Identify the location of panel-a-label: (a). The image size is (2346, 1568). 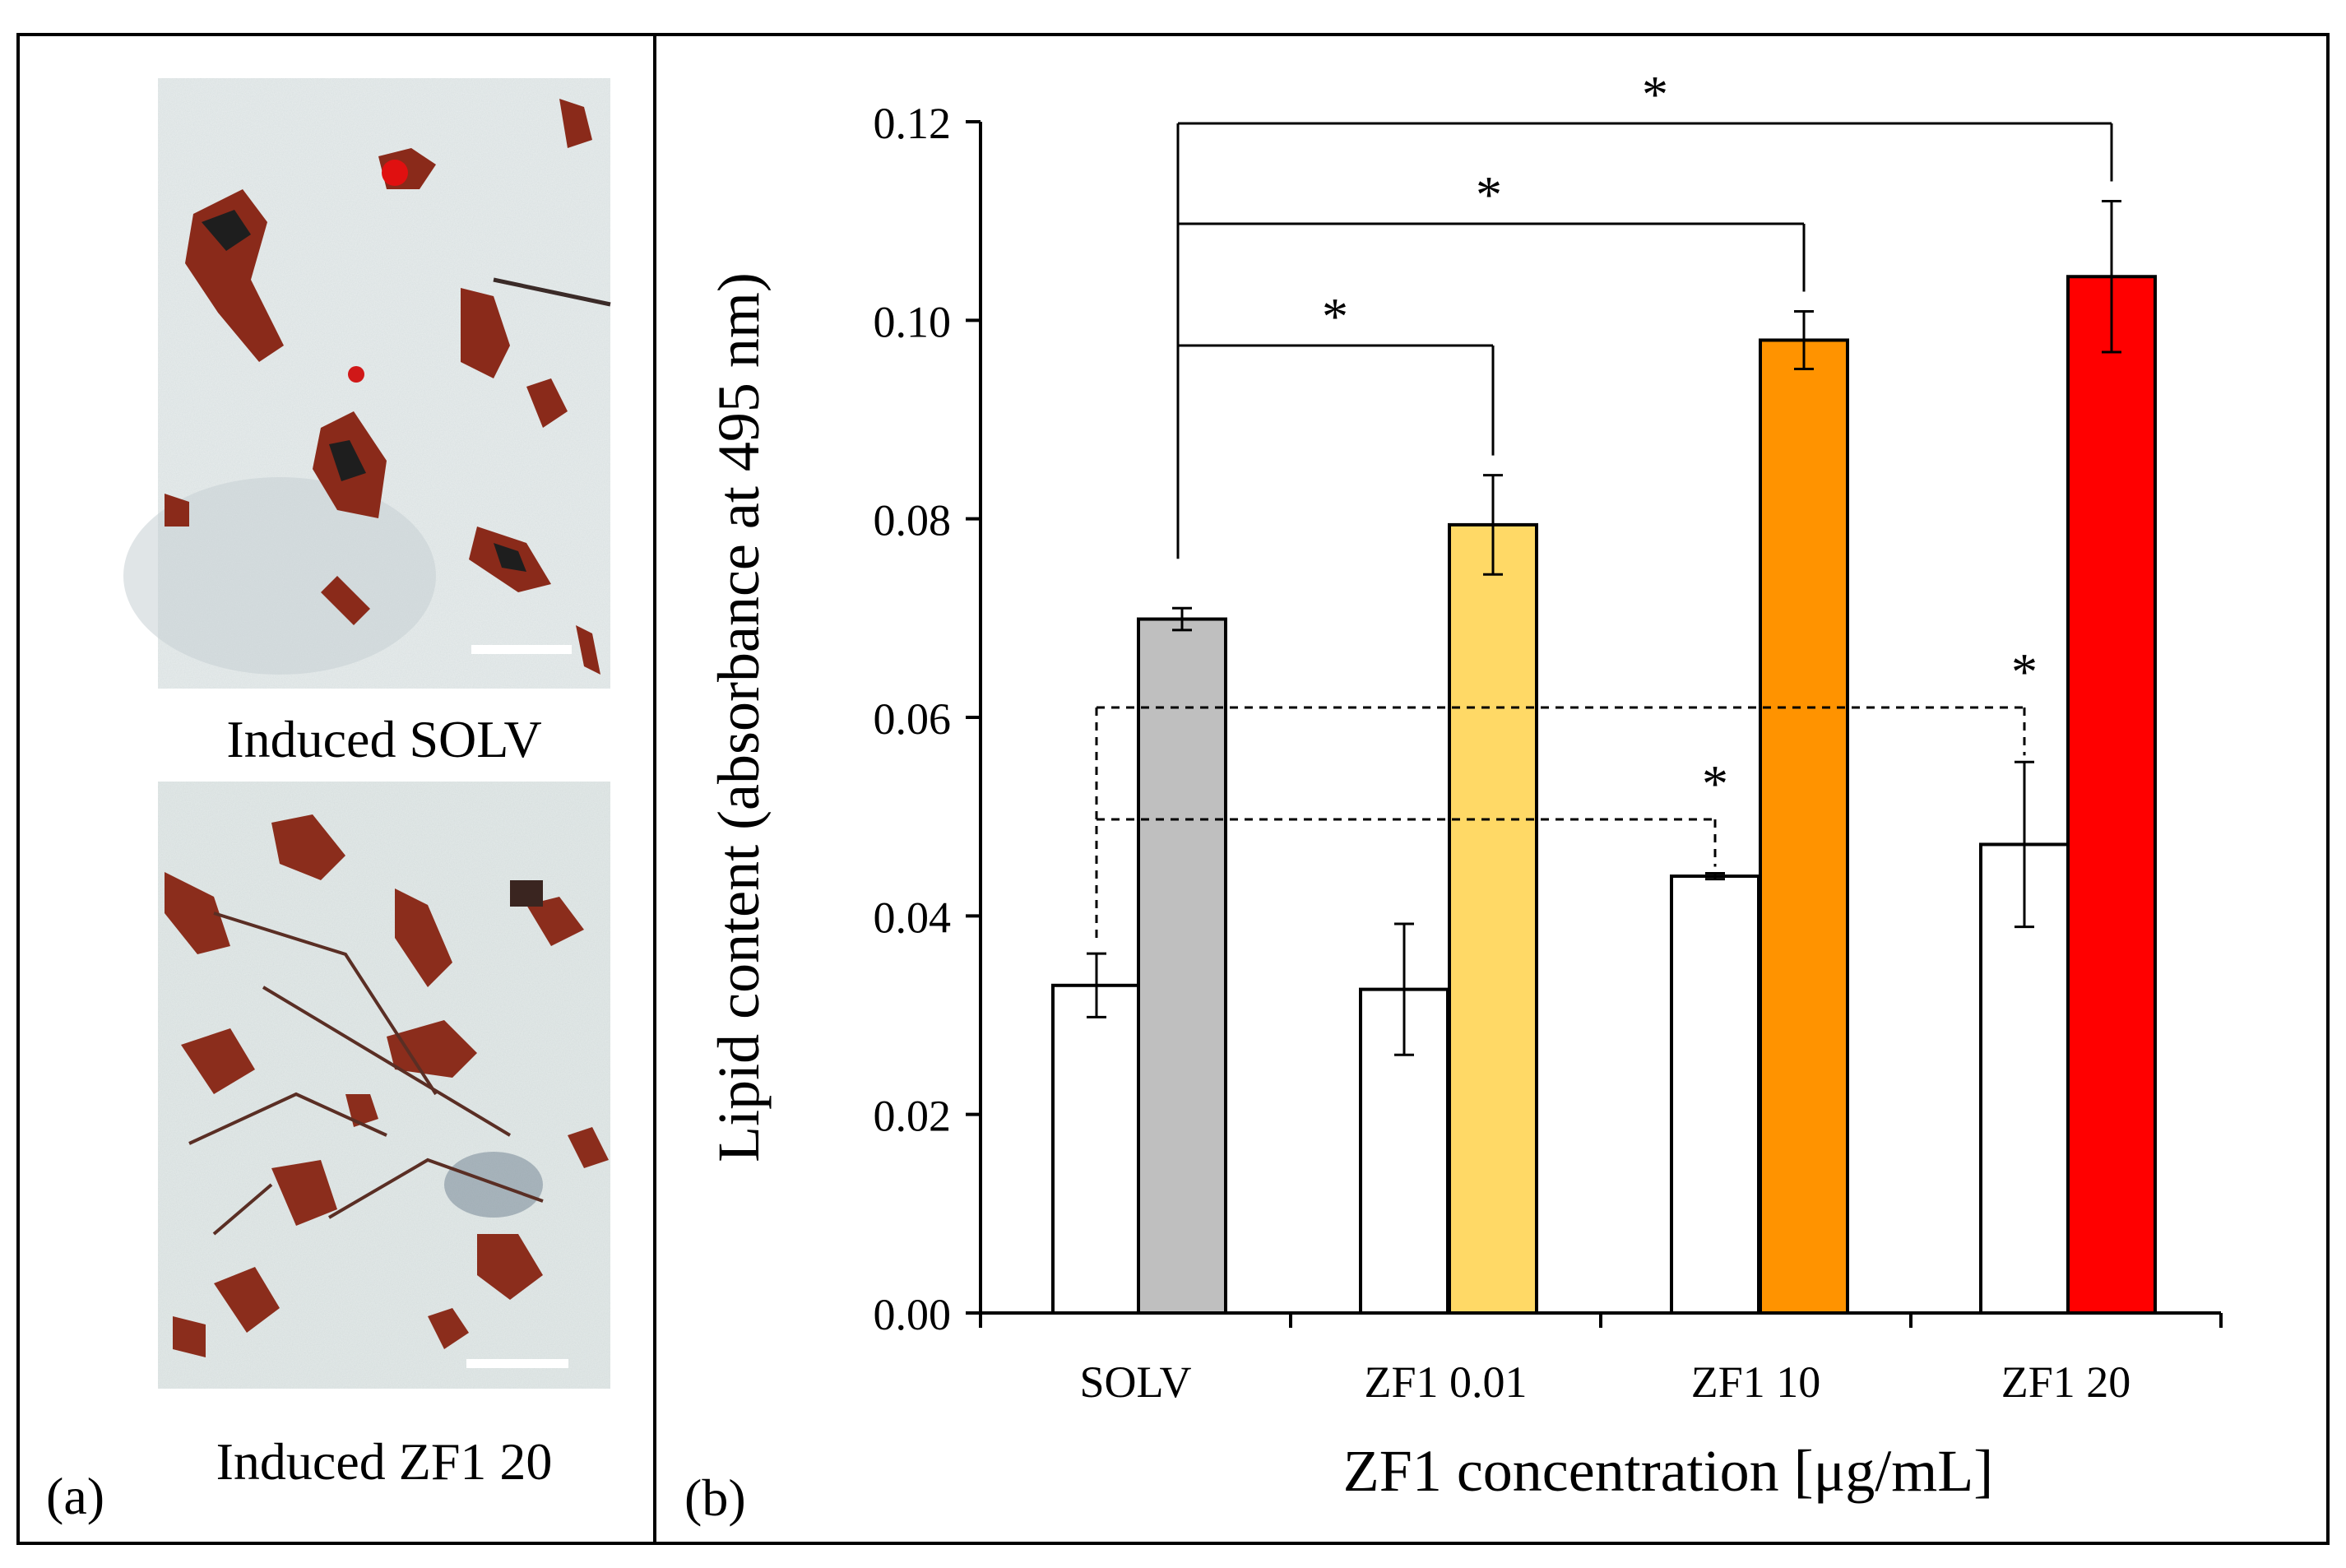
(75, 1496).